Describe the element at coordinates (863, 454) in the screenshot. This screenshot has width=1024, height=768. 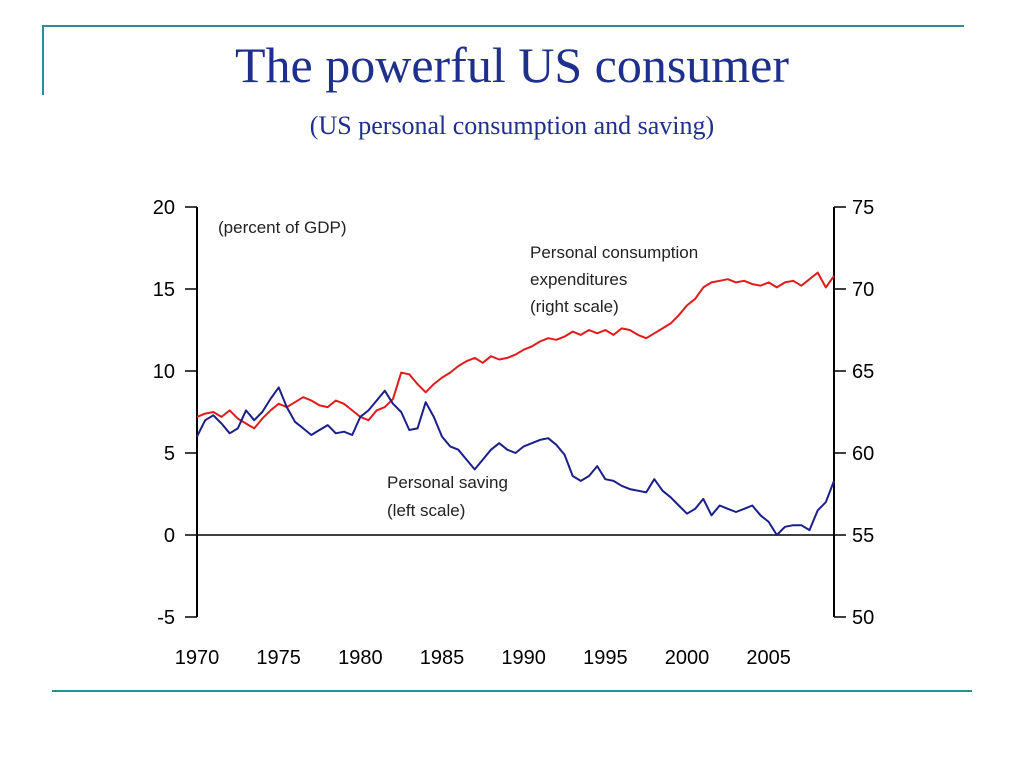
I see `right-tick-label: 60` at that location.